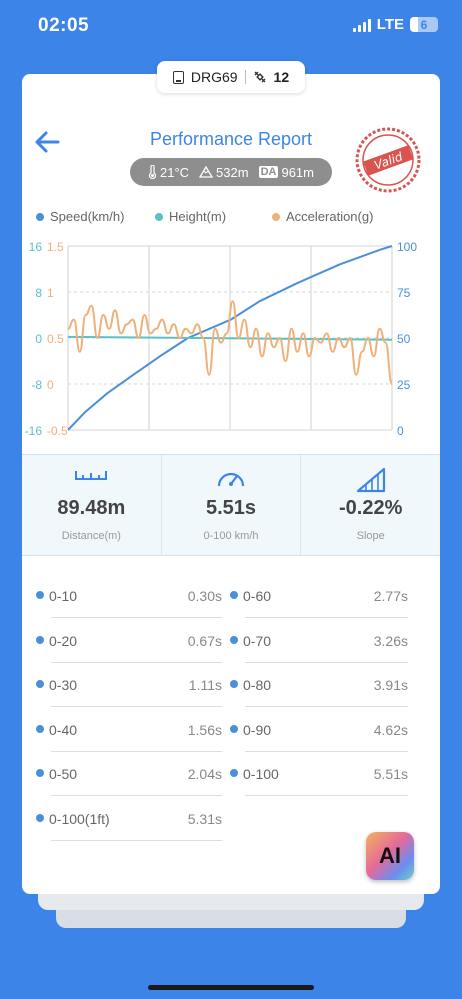 Image resolution: width=462 pixels, height=999 pixels. I want to click on split-value: 3.91s, so click(390, 685).